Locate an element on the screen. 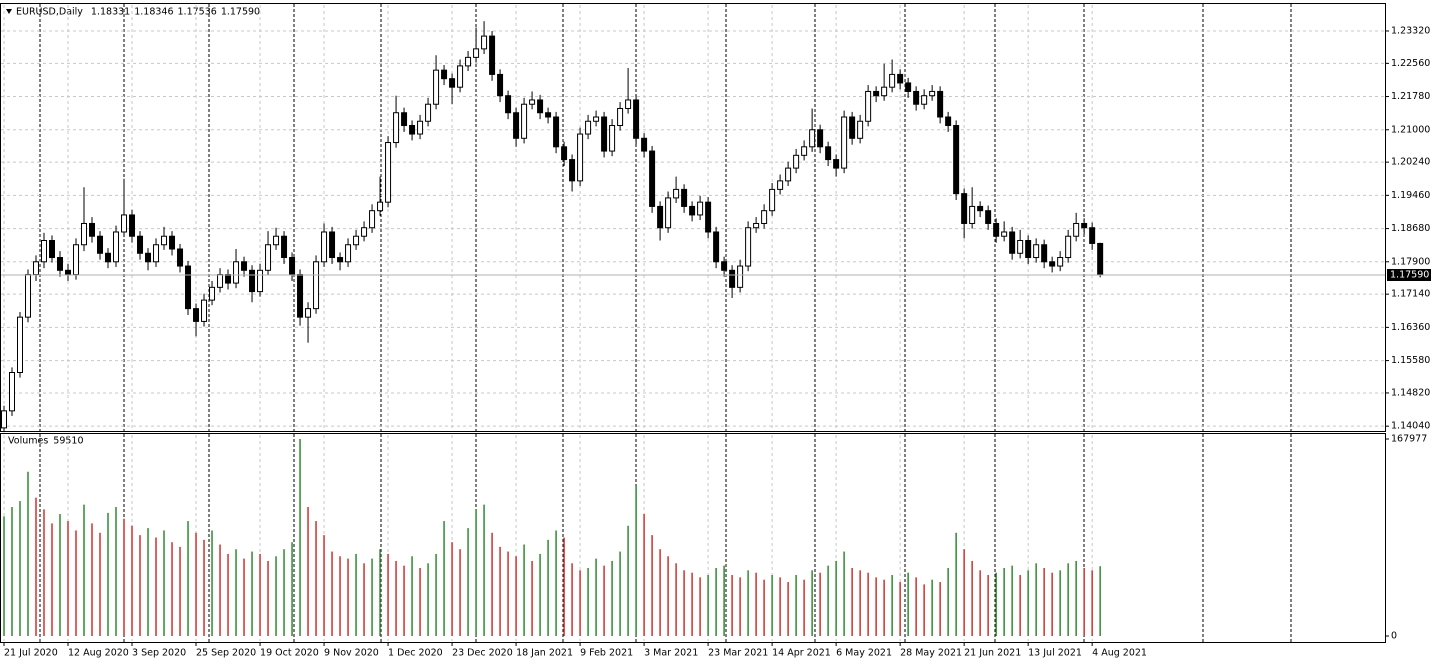  y-tick-label: 1.22560 is located at coordinates (1410, 63).